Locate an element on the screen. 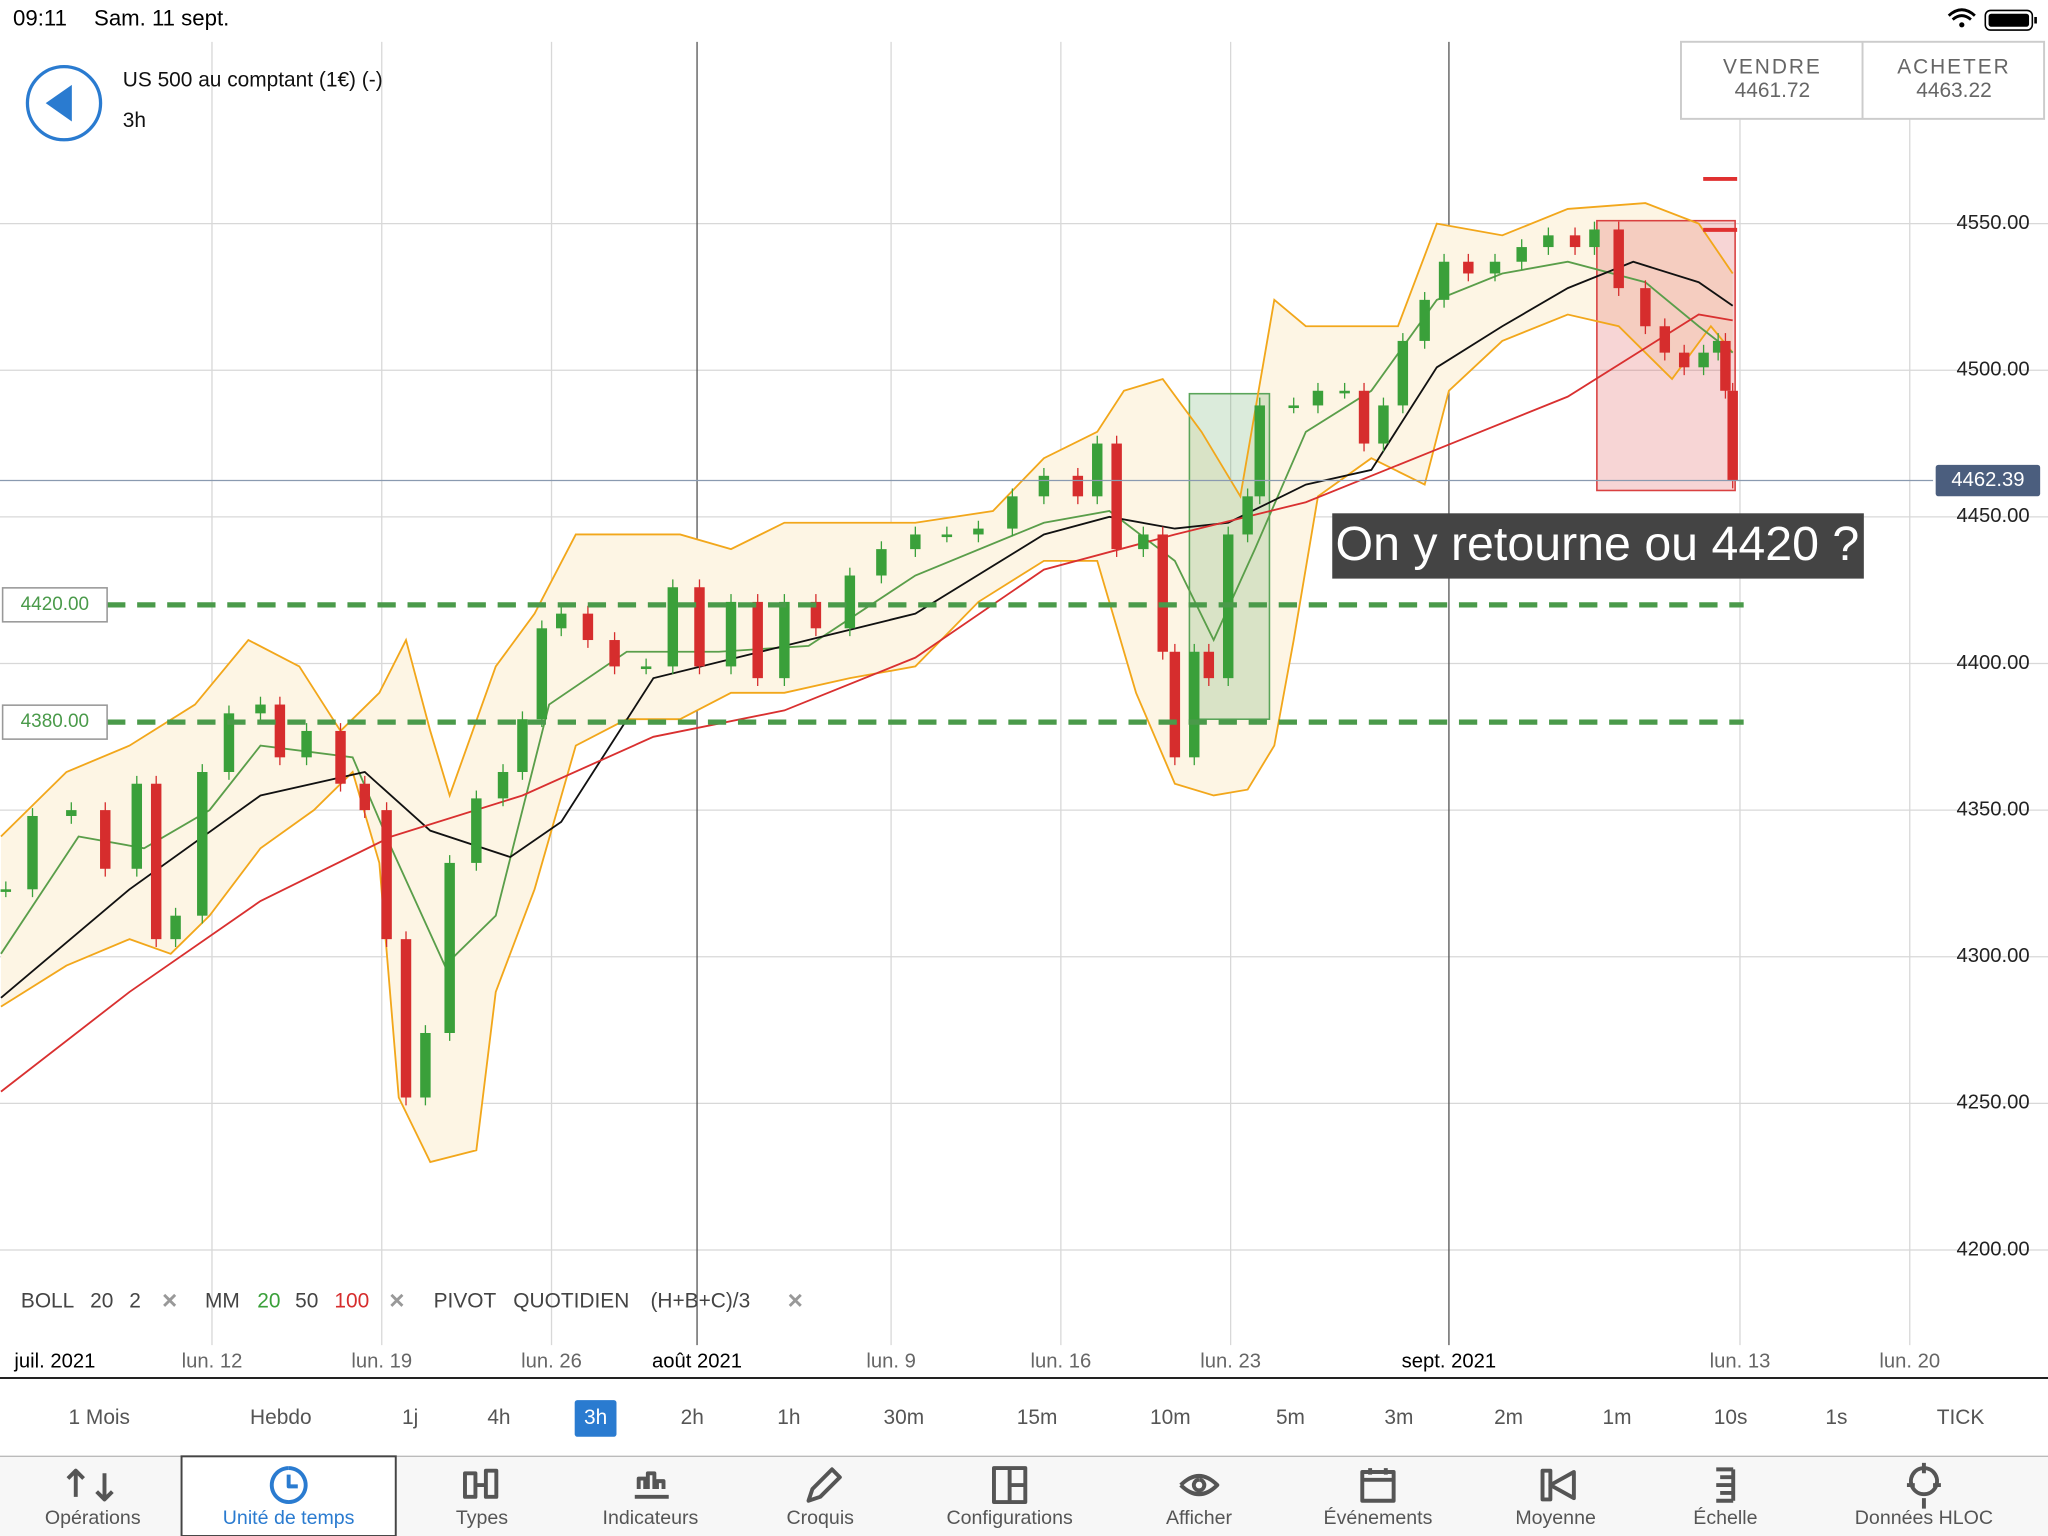  y-tick-label: 4350.00 is located at coordinates (1993, 809).